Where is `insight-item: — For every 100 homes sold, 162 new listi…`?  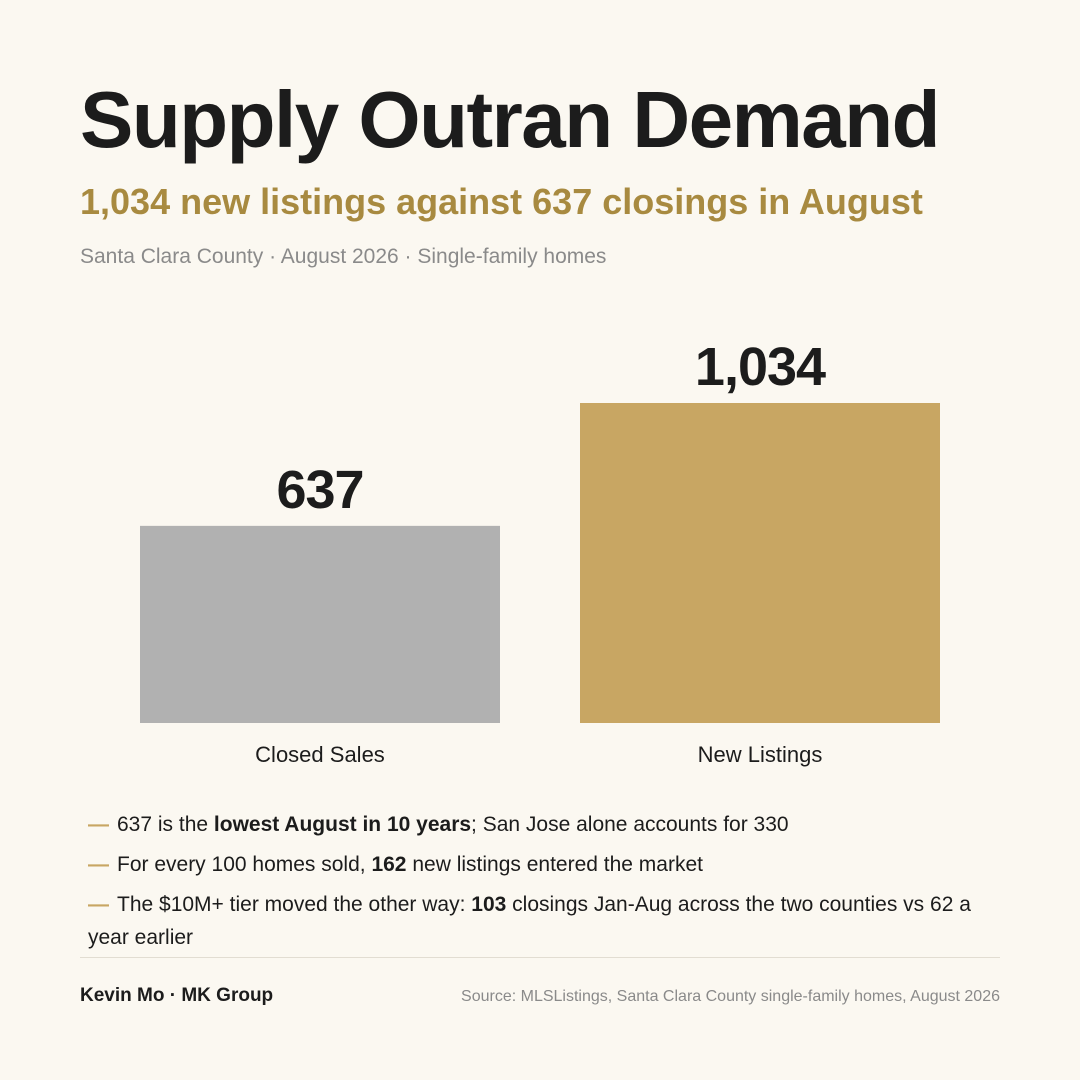
insight-item: — For every 100 homes sold, 162 new listi… is located at coordinates (538, 864).